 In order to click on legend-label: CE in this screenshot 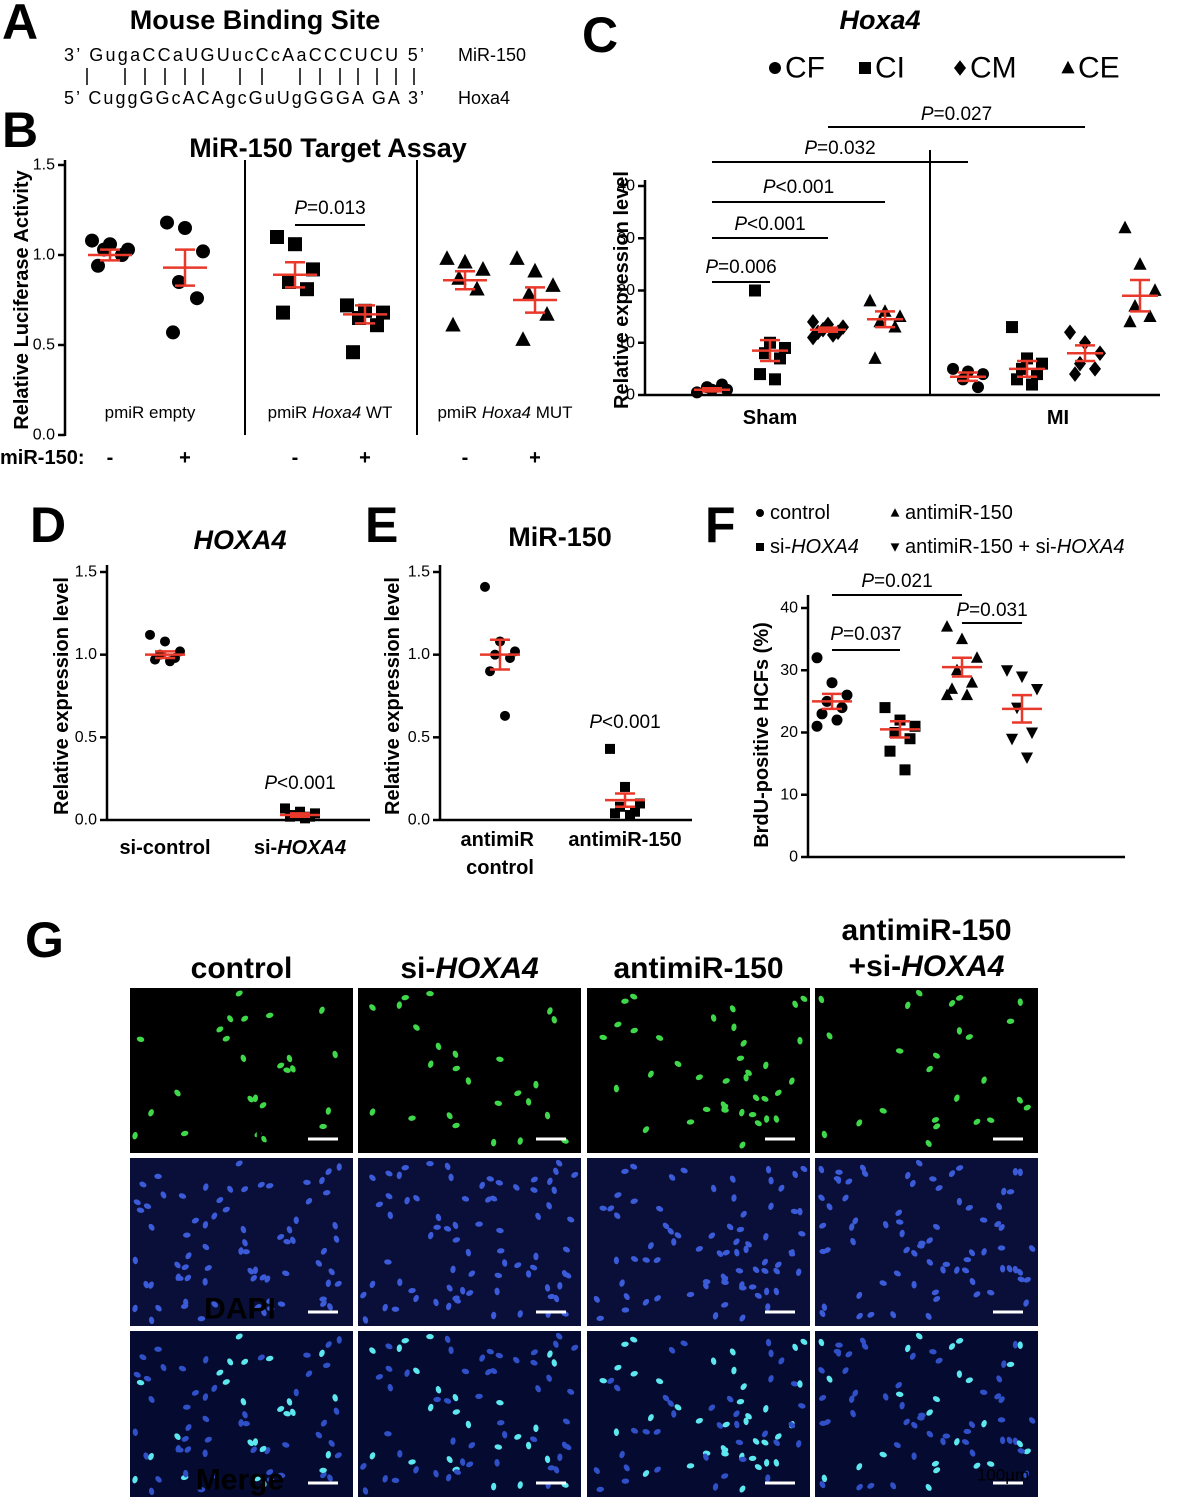, I will do `click(1099, 68)`.